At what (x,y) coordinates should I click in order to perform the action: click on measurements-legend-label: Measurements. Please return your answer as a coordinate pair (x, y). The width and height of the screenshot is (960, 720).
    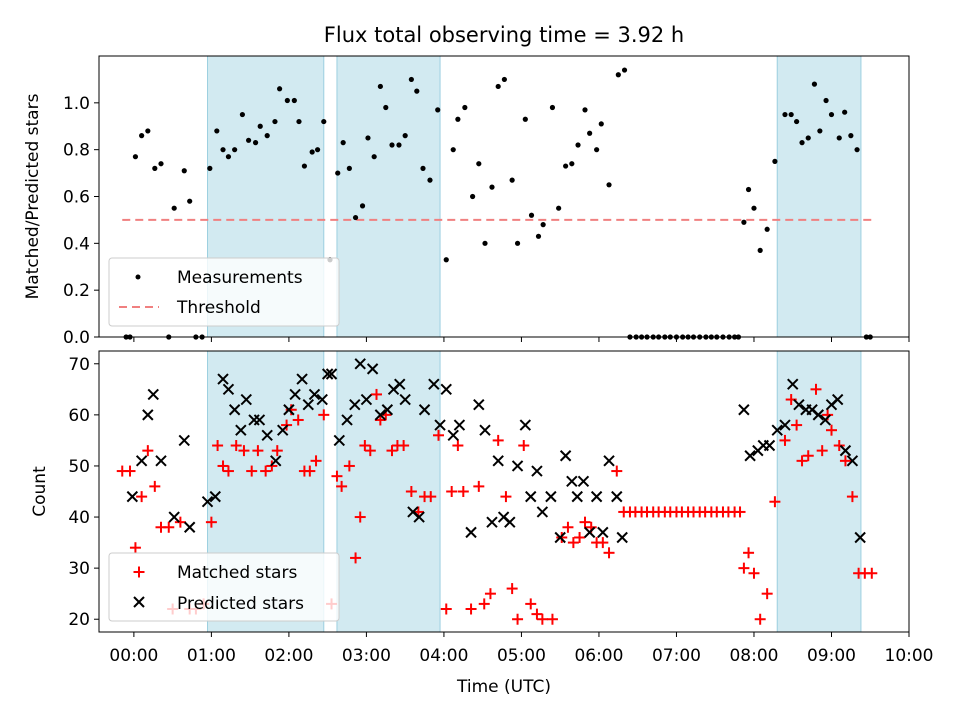
    Looking at the image, I should click on (240, 278).